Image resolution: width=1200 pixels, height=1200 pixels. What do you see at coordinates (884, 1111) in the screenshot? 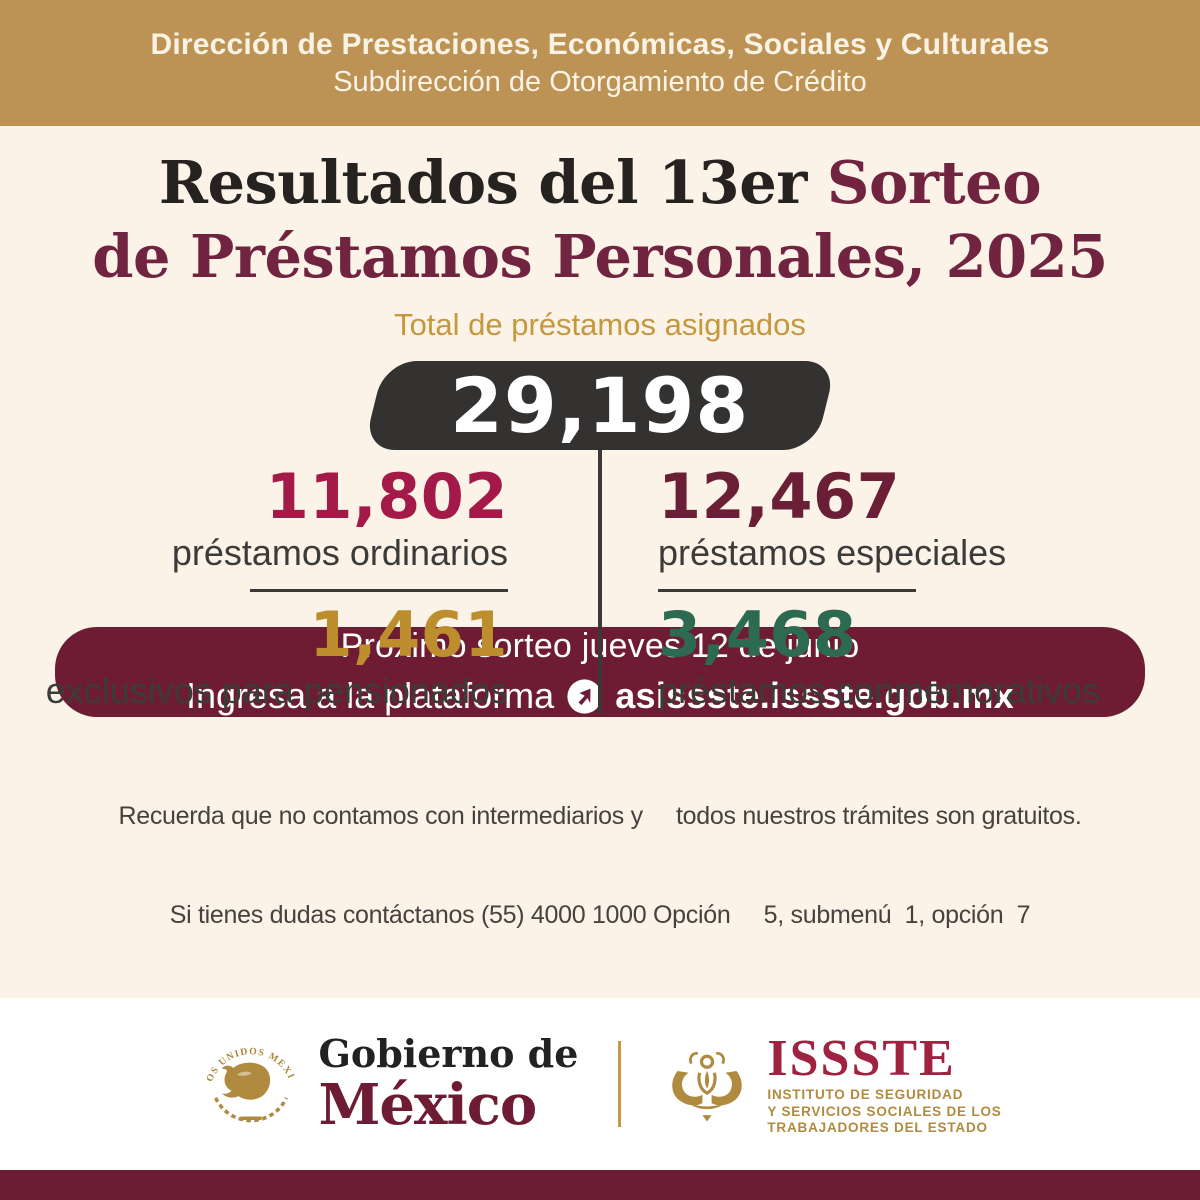
I see `issste-subtitle-line2: Y SERVICIOS SOCIALES DE LOS` at bounding box center [884, 1111].